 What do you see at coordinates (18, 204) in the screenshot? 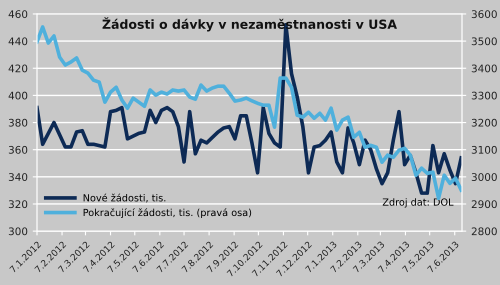
I see `y-tick-label: 320` at bounding box center [18, 204].